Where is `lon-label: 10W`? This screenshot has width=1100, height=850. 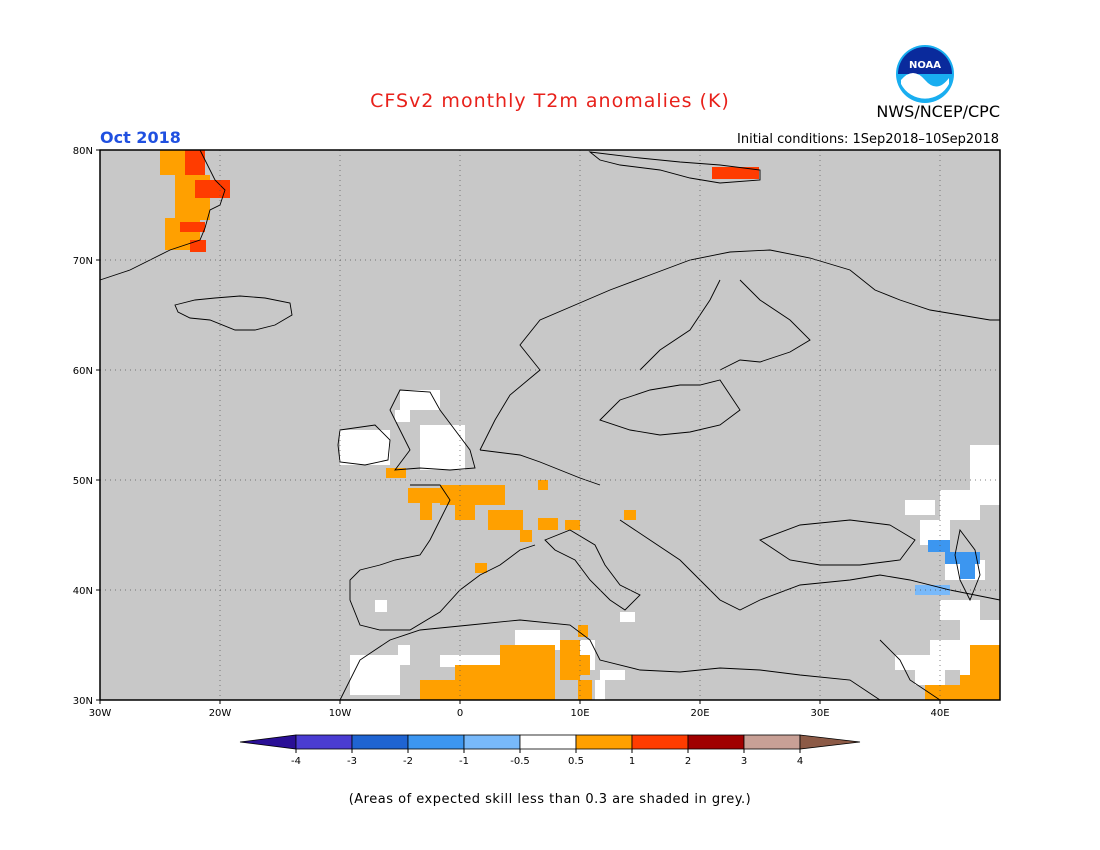
lon-label: 10W is located at coordinates (340, 713).